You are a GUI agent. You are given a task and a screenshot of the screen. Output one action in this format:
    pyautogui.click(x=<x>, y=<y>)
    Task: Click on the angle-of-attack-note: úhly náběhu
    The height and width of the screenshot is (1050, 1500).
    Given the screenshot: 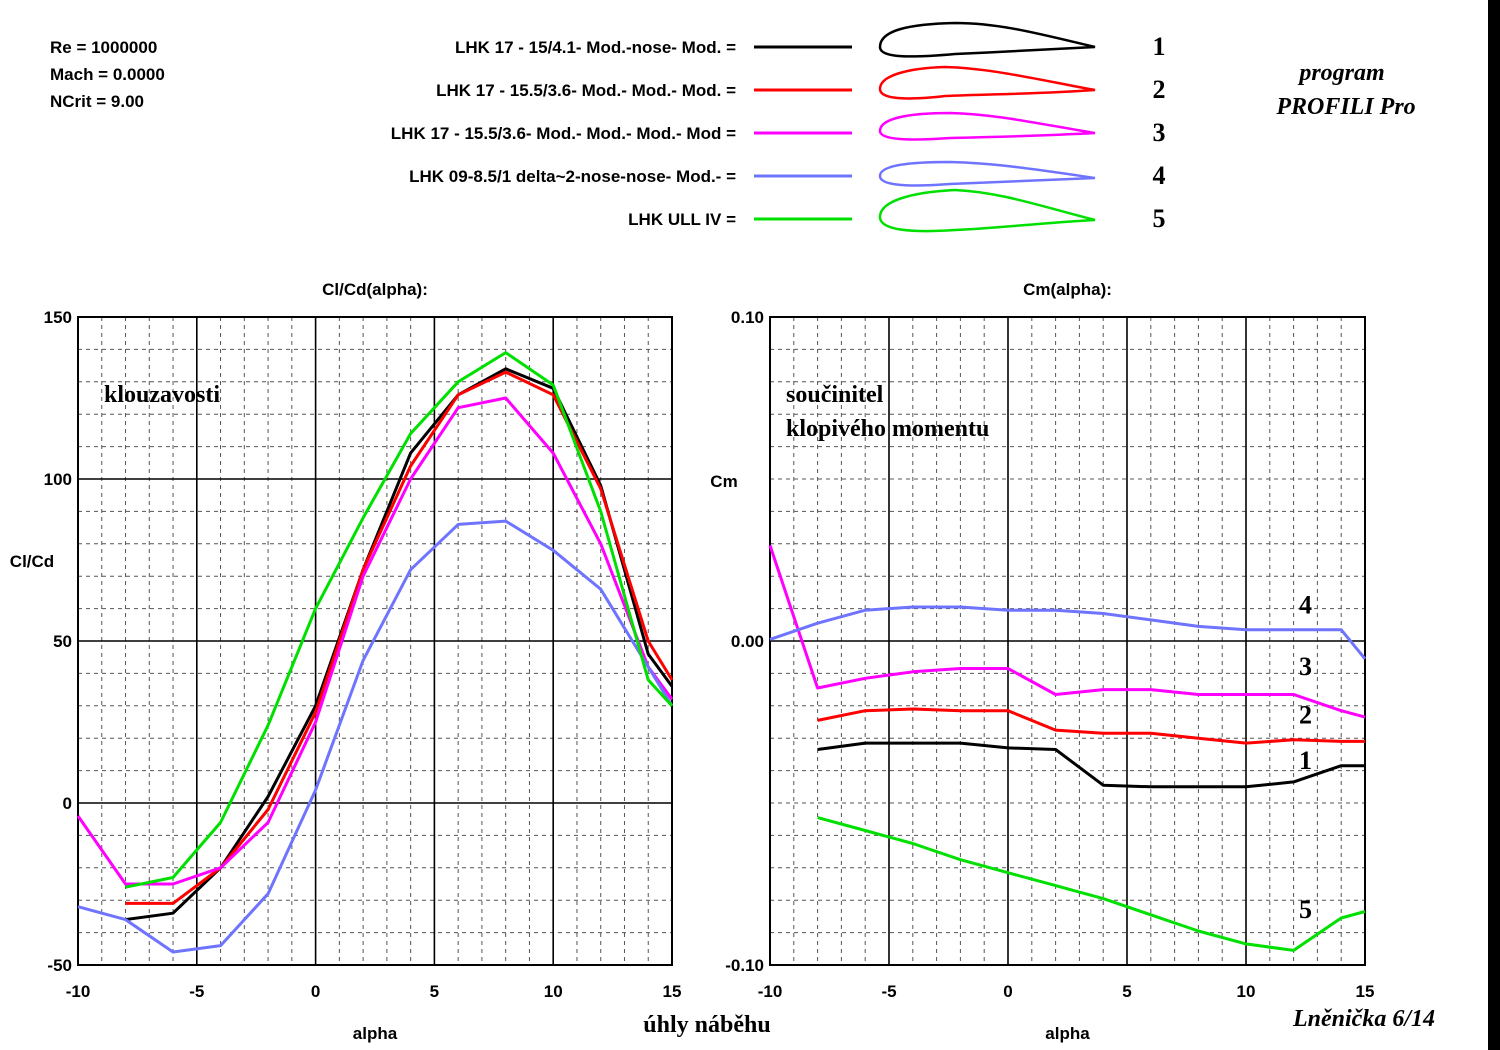 What is the action you would take?
    pyautogui.click(x=706, y=1025)
    